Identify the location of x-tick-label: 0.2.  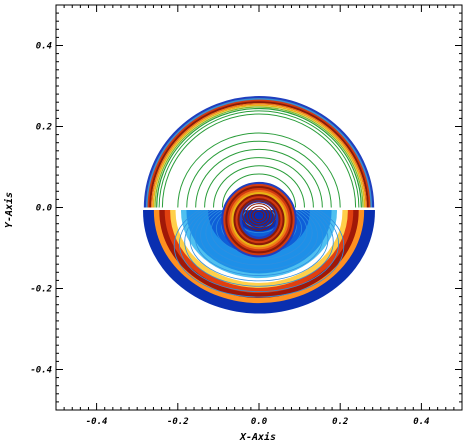
(340, 422).